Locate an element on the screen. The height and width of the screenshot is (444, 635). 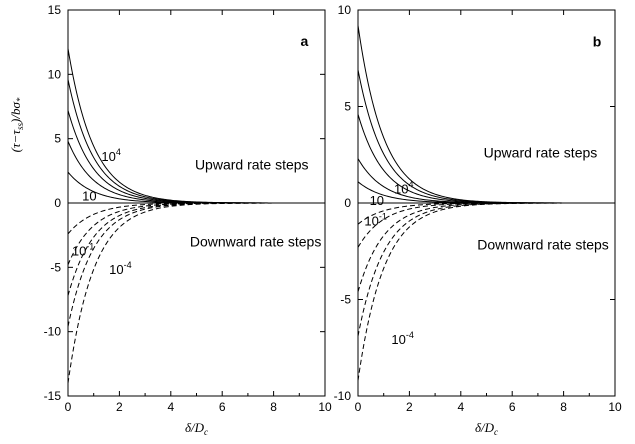
panel-letter: b is located at coordinates (597, 42).